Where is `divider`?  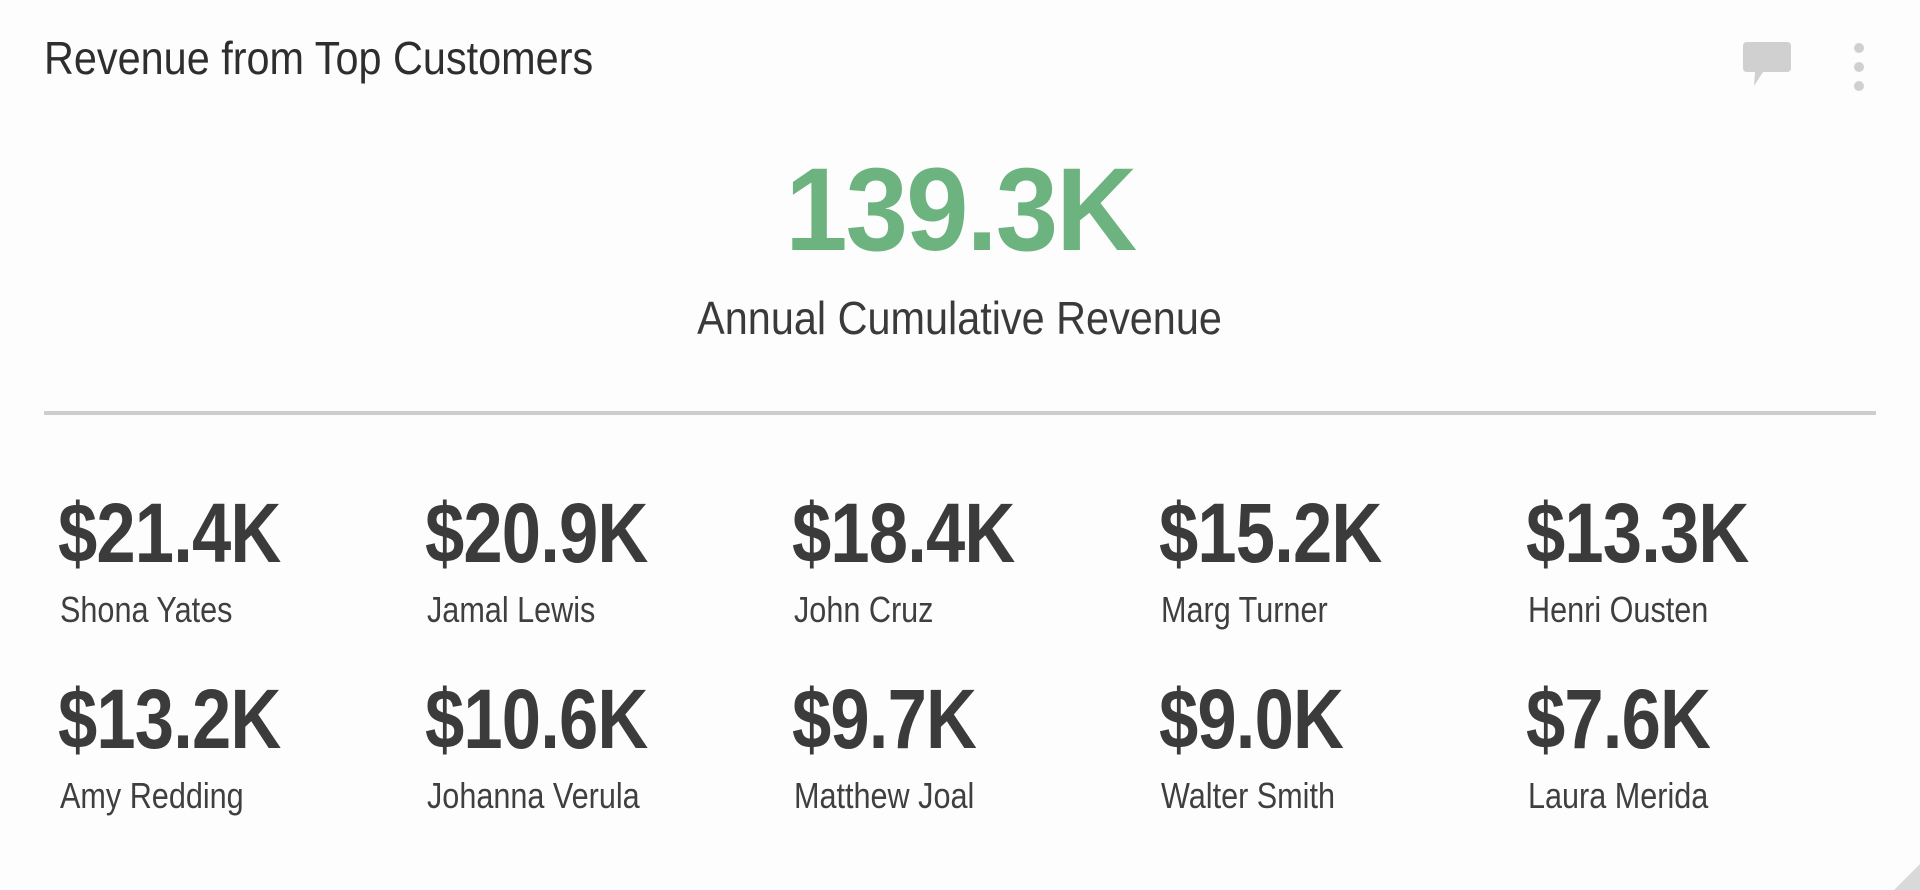
divider is located at coordinates (960, 413).